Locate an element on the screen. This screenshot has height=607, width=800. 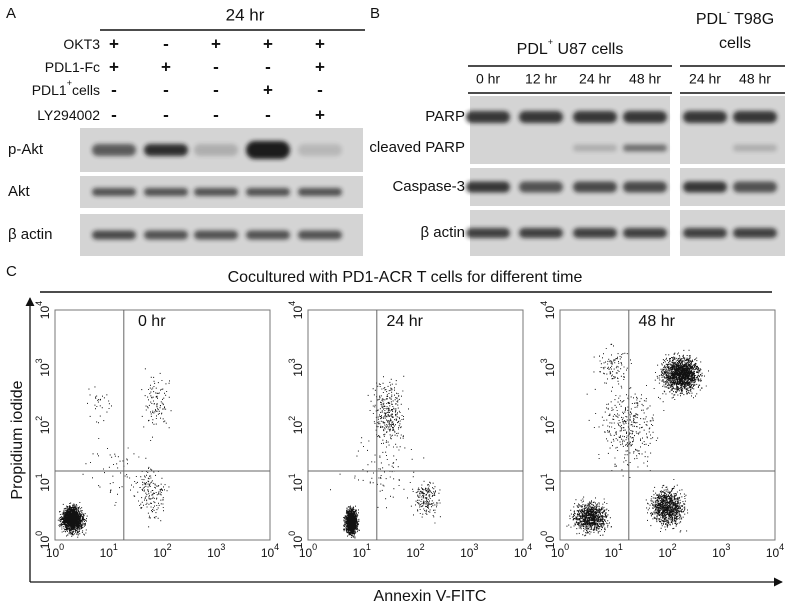
time-label: 24 hr is located at coordinates (705, 79).